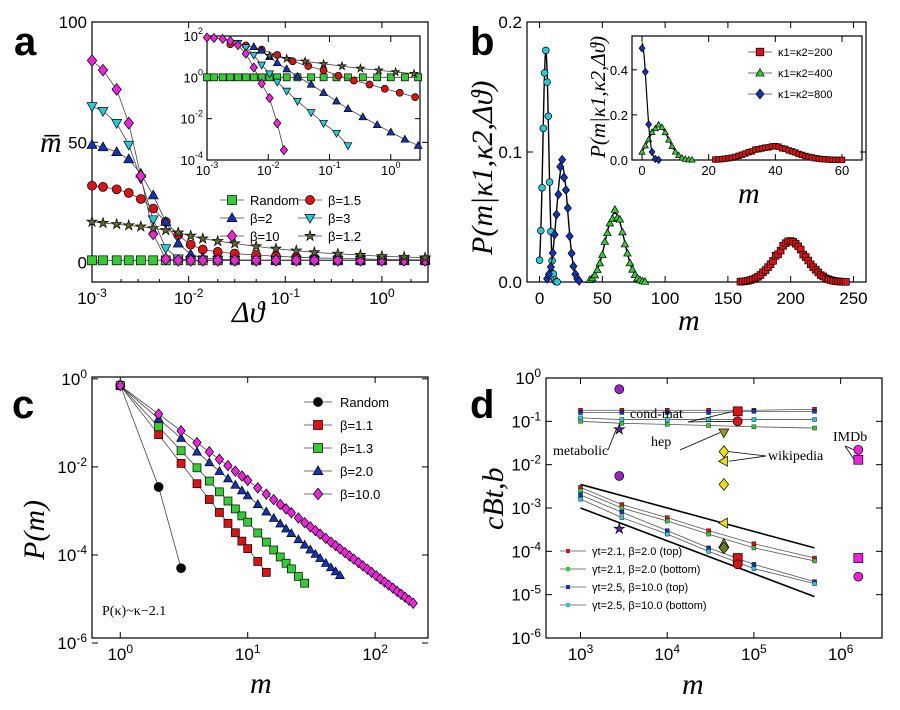 This screenshot has width=900, height=710. I want to click on y-axis-label: P(m), so click(34, 530).